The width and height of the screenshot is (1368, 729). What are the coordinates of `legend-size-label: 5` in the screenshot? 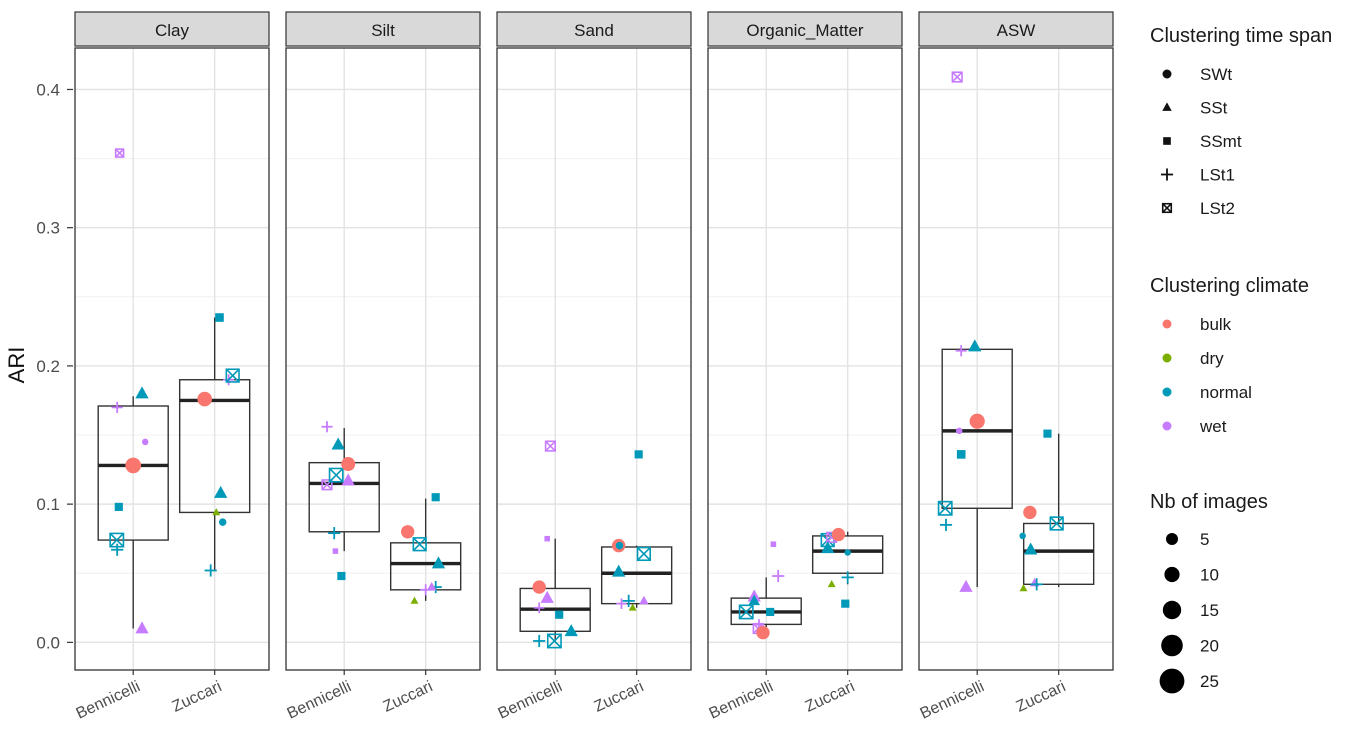 It's located at (1204, 539).